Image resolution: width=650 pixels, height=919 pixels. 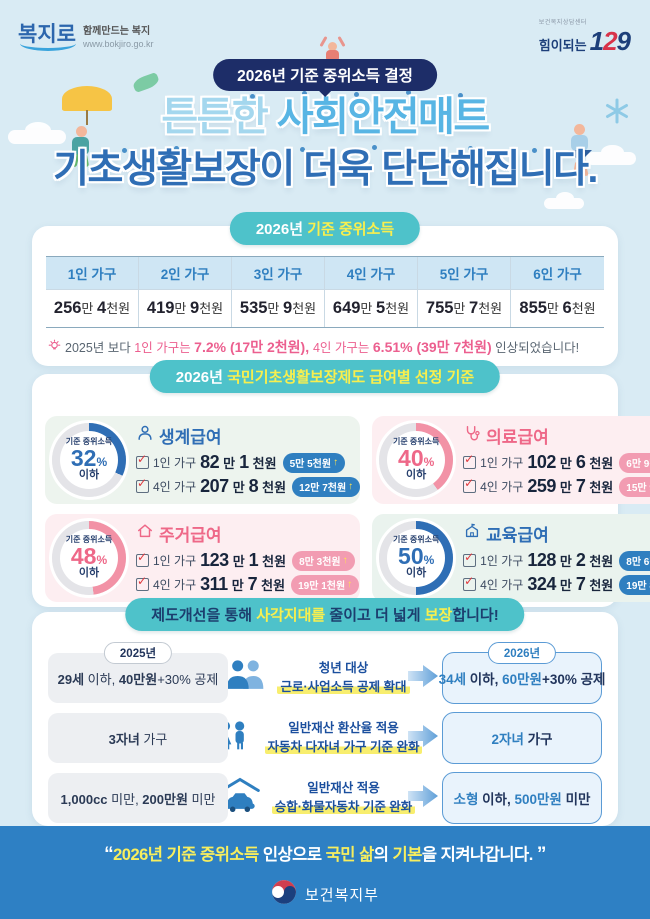 I want to click on percent-donut: 기준 중위소득 40% 이하, so click(x=416, y=460).